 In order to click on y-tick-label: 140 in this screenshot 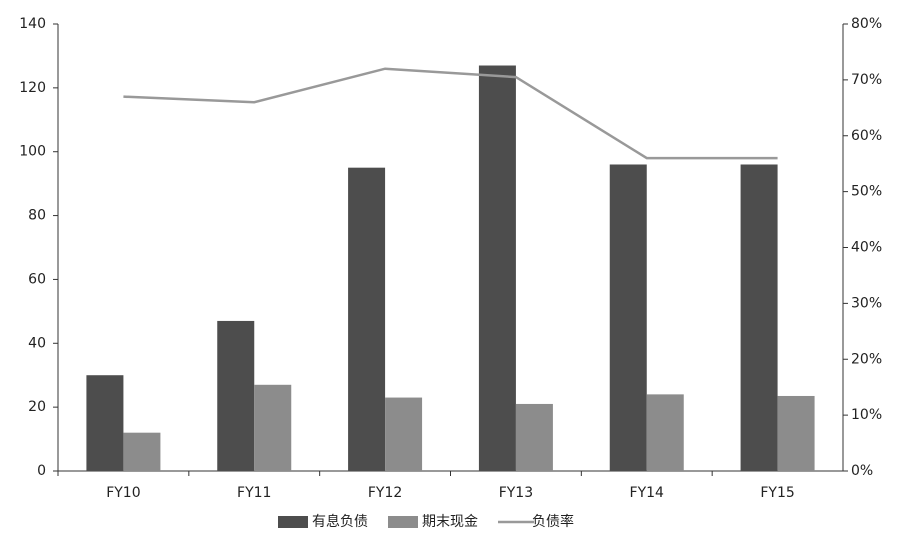, I will do `click(32, 24)`.